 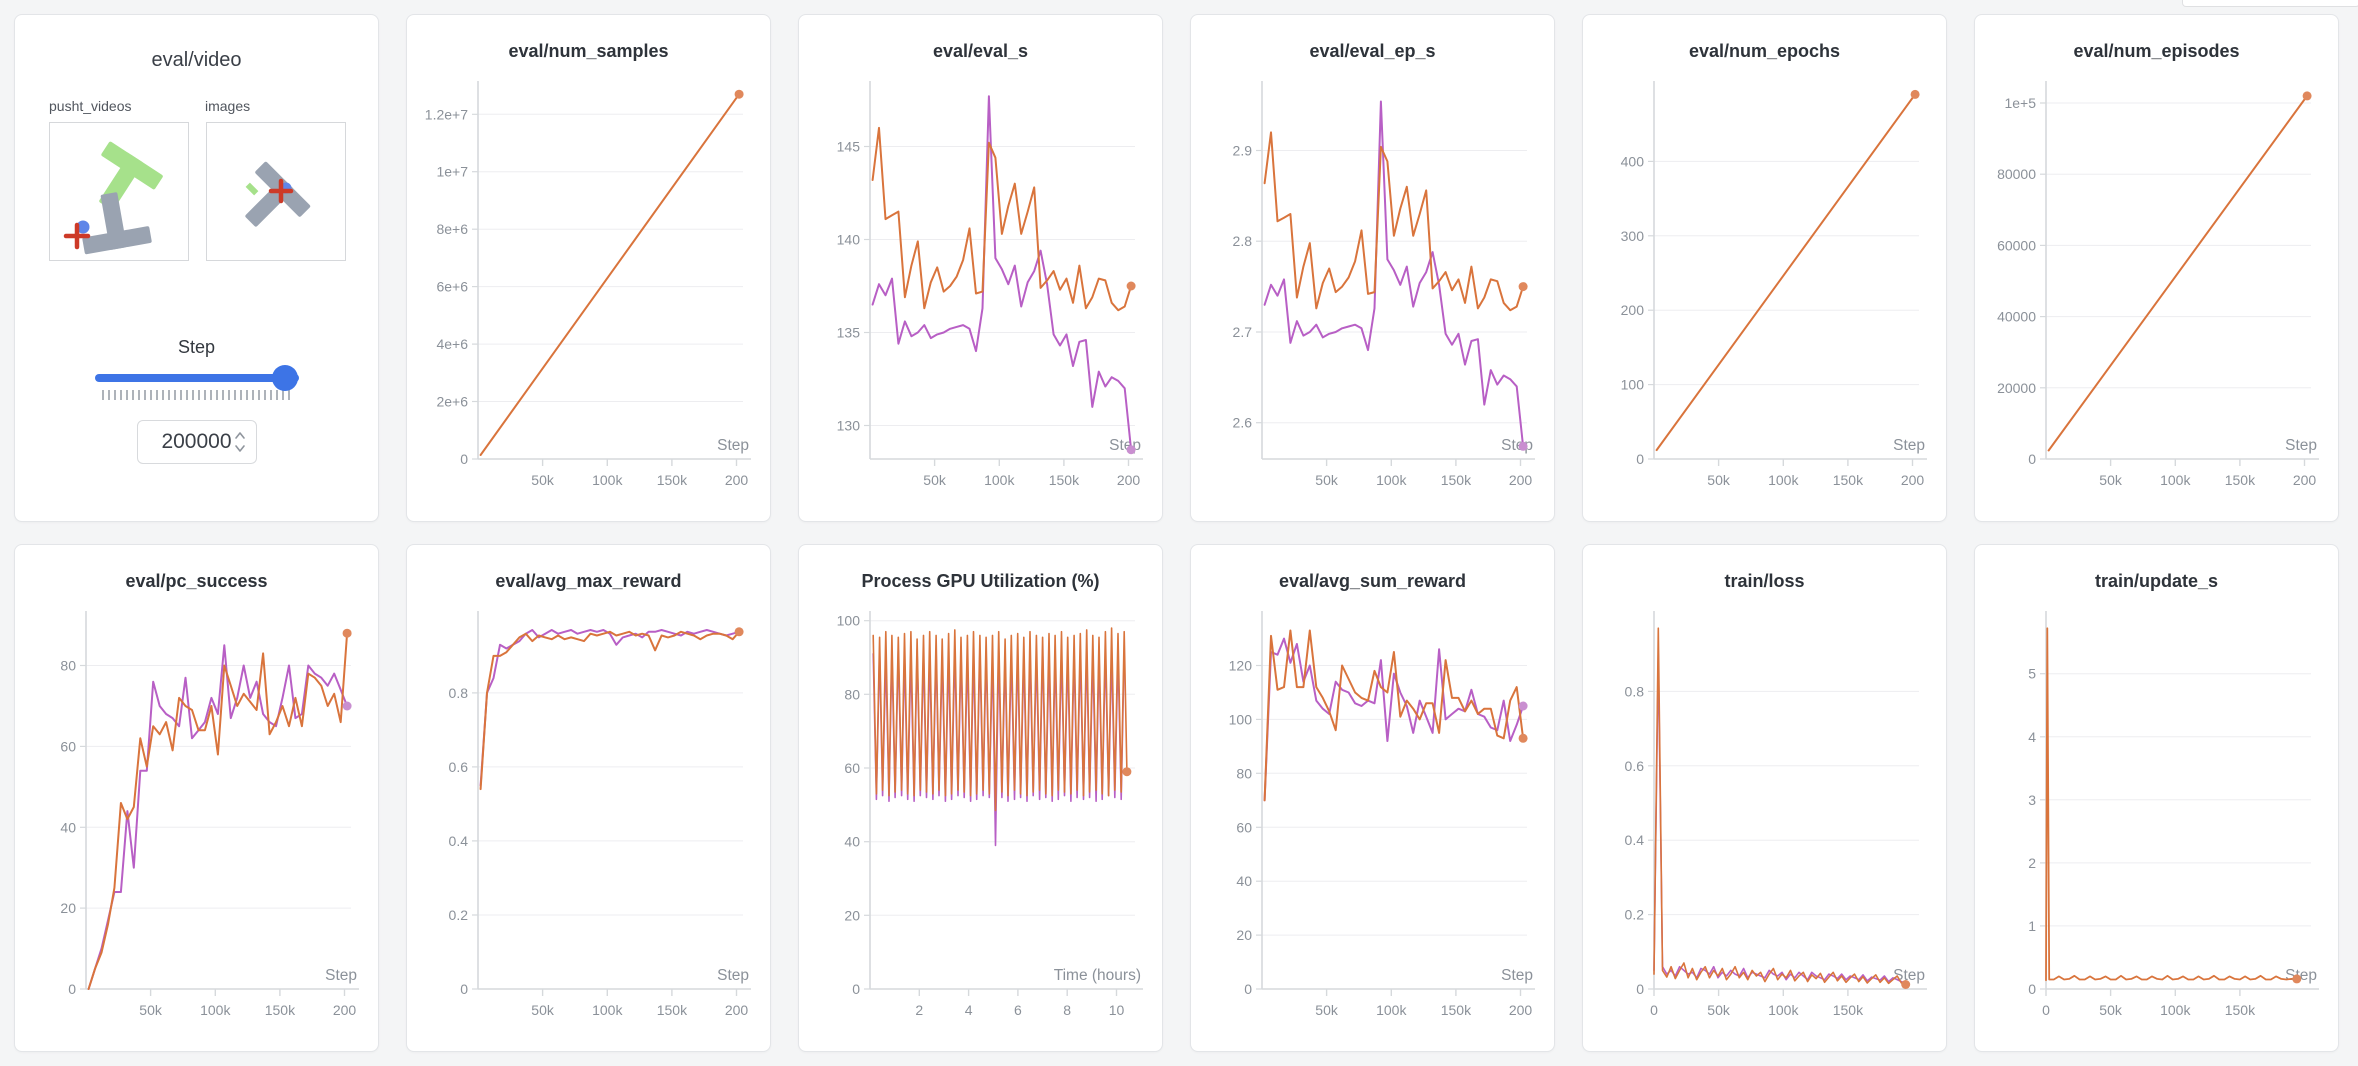 I want to click on step-input: 200000, so click(x=196, y=442).